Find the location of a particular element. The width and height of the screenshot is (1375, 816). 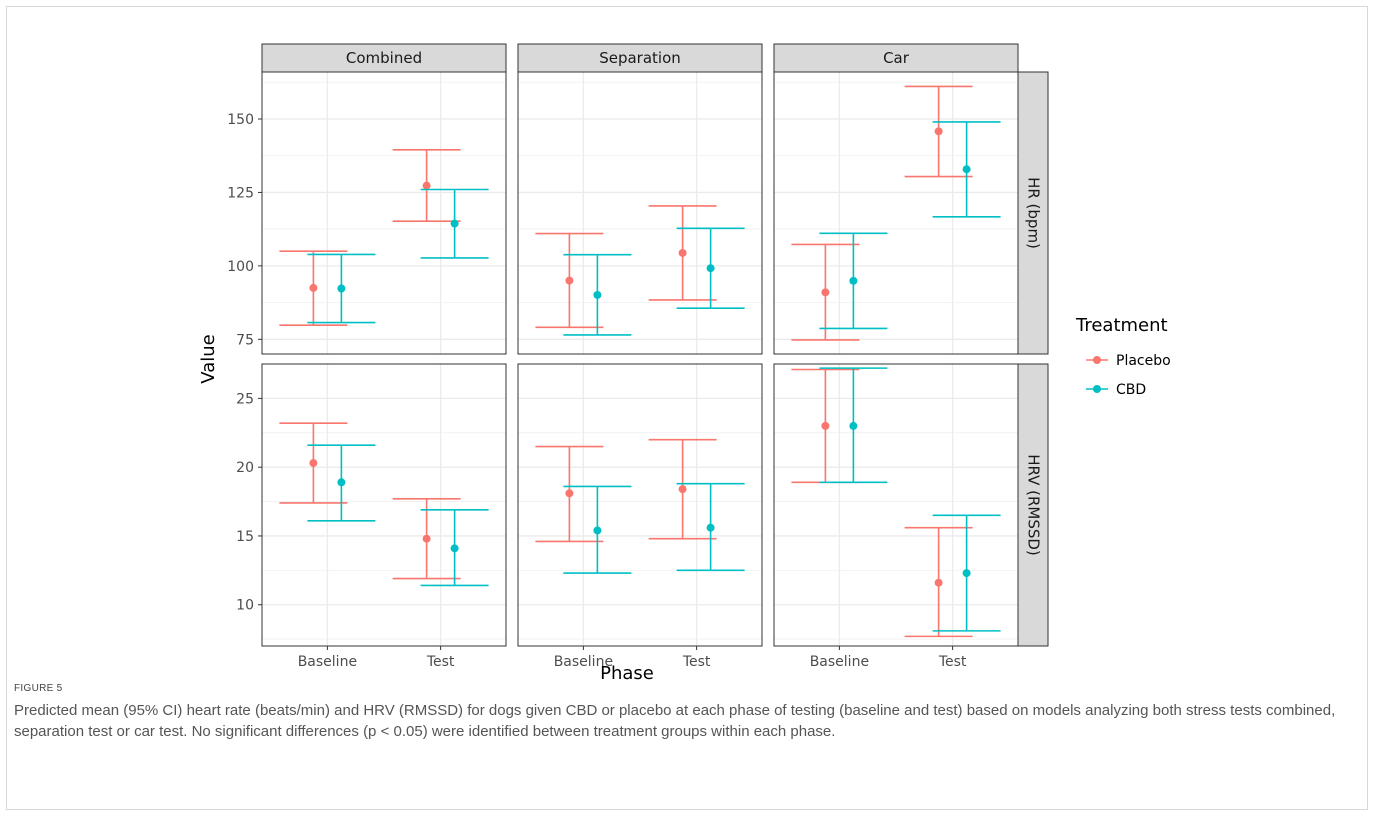

y-tick-label: 20 is located at coordinates (245, 468).